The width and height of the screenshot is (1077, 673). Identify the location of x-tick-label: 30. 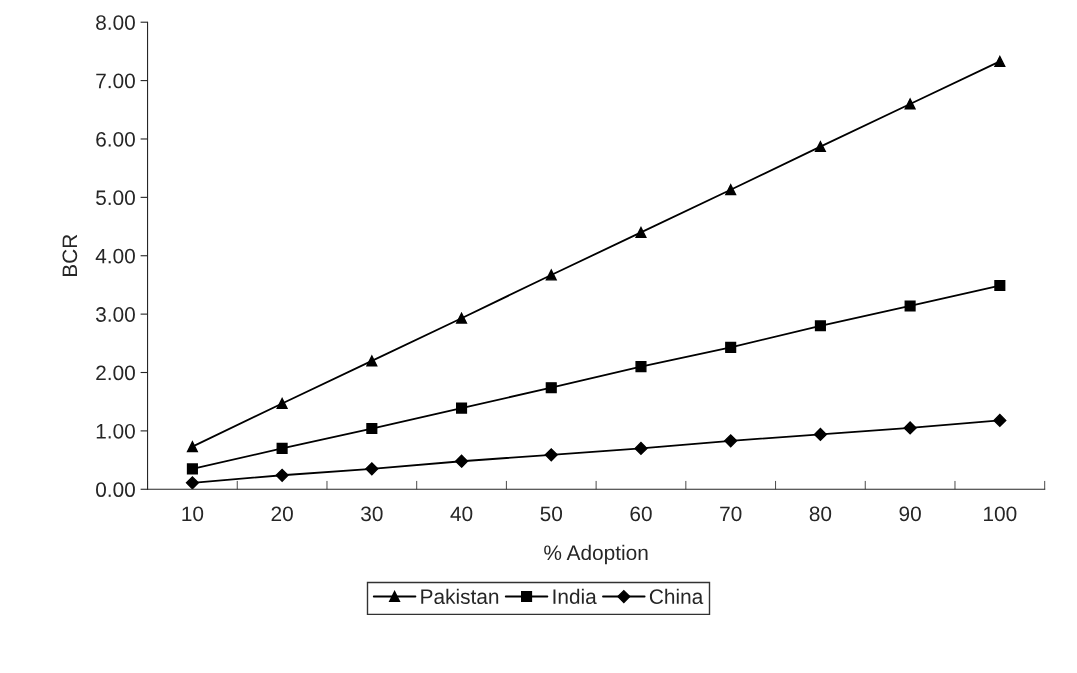
(372, 514).